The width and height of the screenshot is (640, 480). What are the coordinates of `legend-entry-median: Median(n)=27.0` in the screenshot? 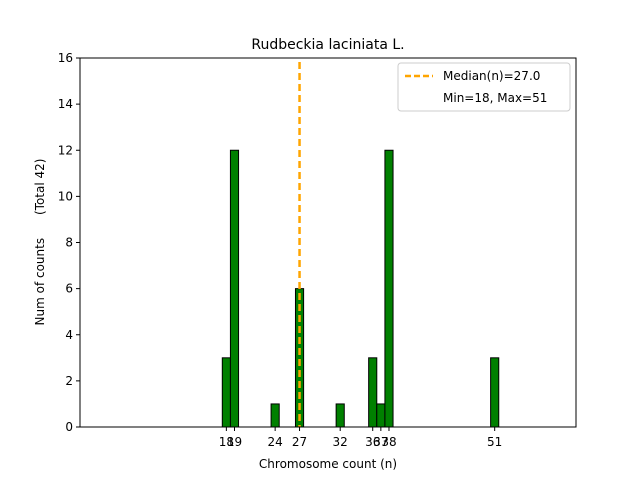 It's located at (491, 76).